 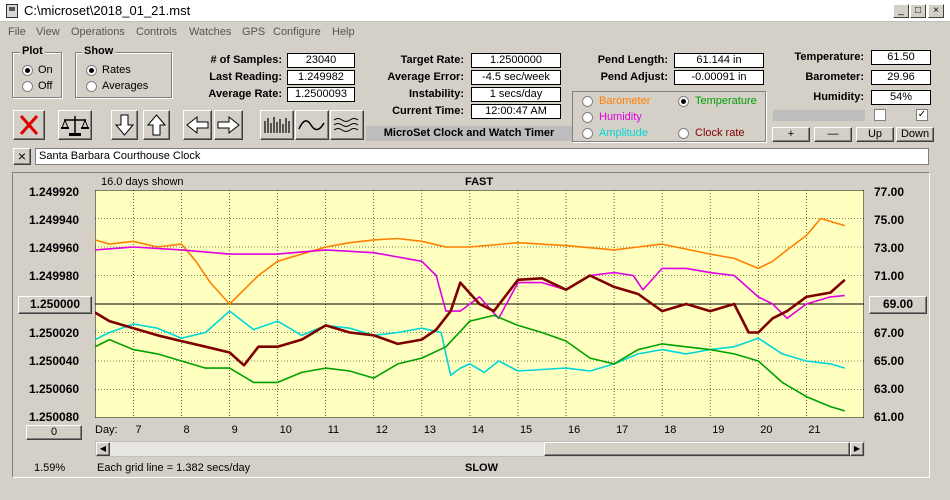 I want to click on average-rate-value: 1.2500093, so click(x=321, y=94).